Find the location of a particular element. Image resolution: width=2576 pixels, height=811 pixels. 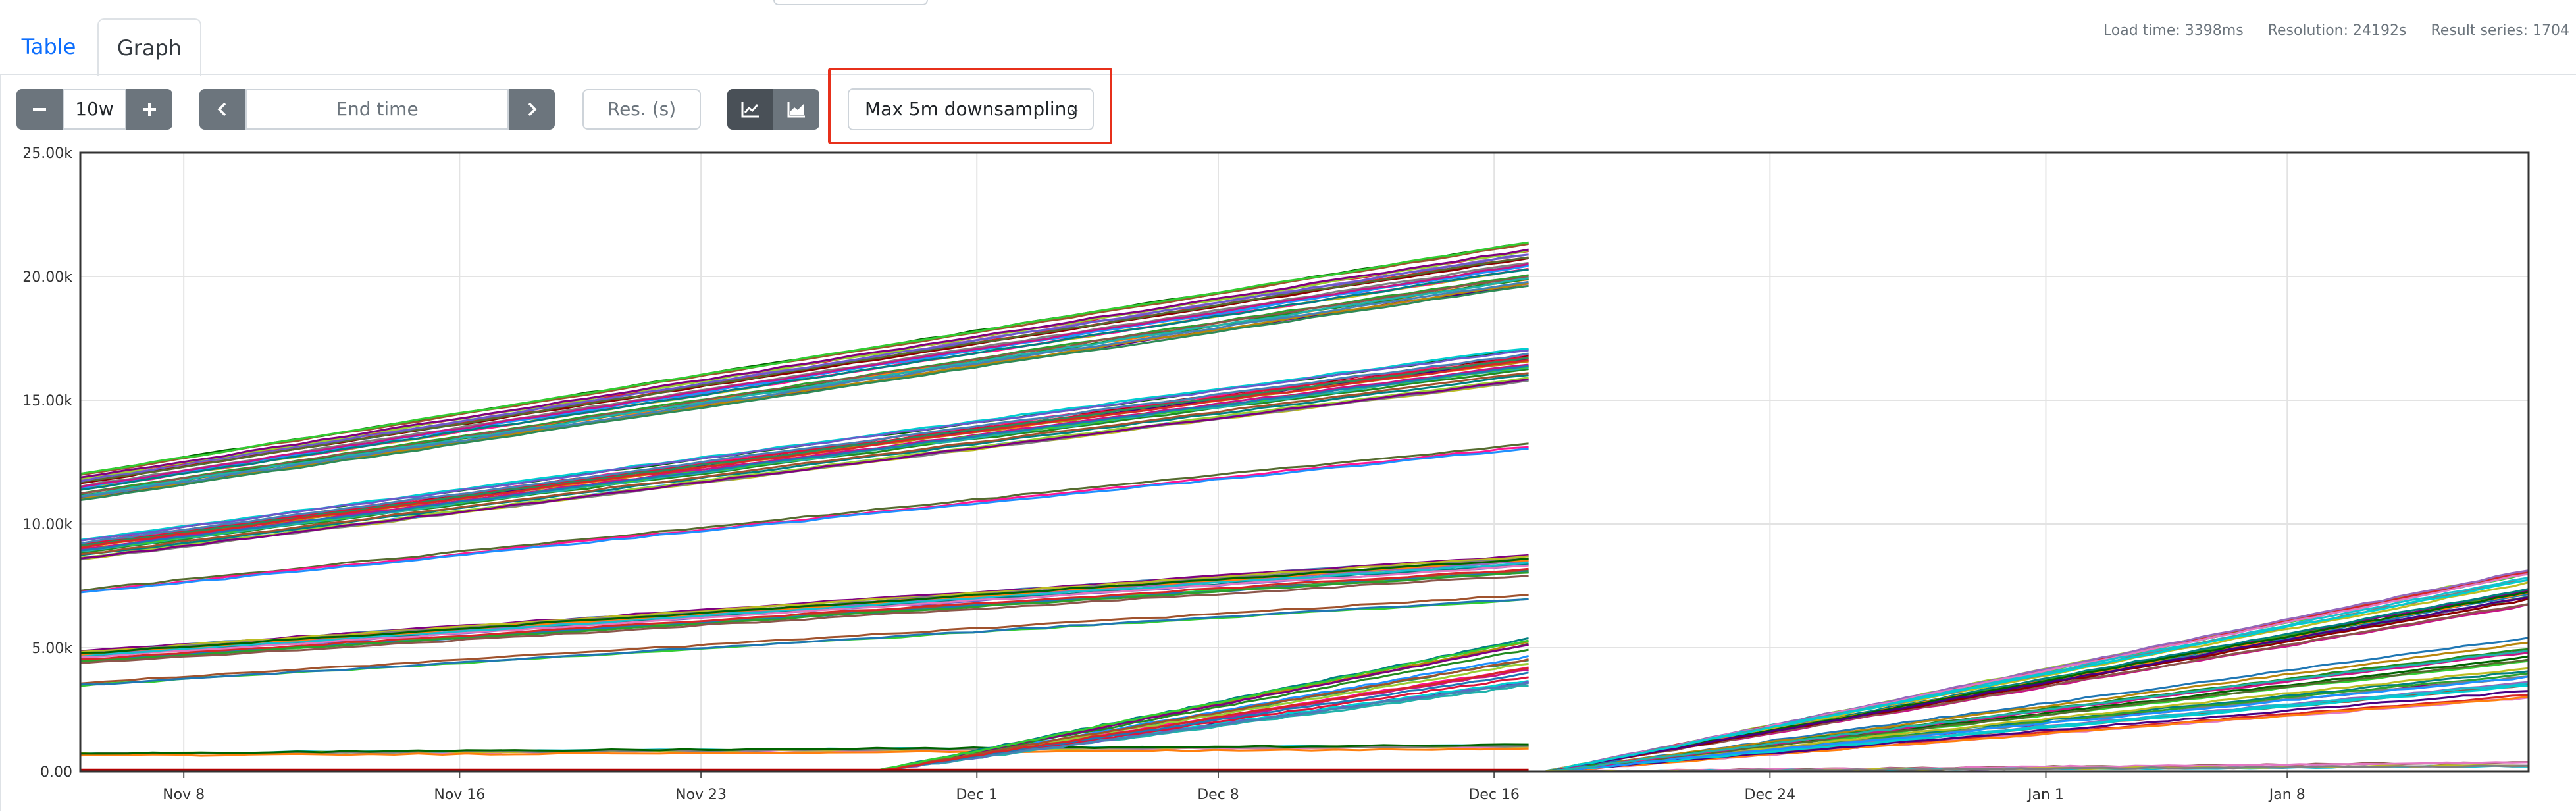

y-tick-label: 15.00k is located at coordinates (47, 401).